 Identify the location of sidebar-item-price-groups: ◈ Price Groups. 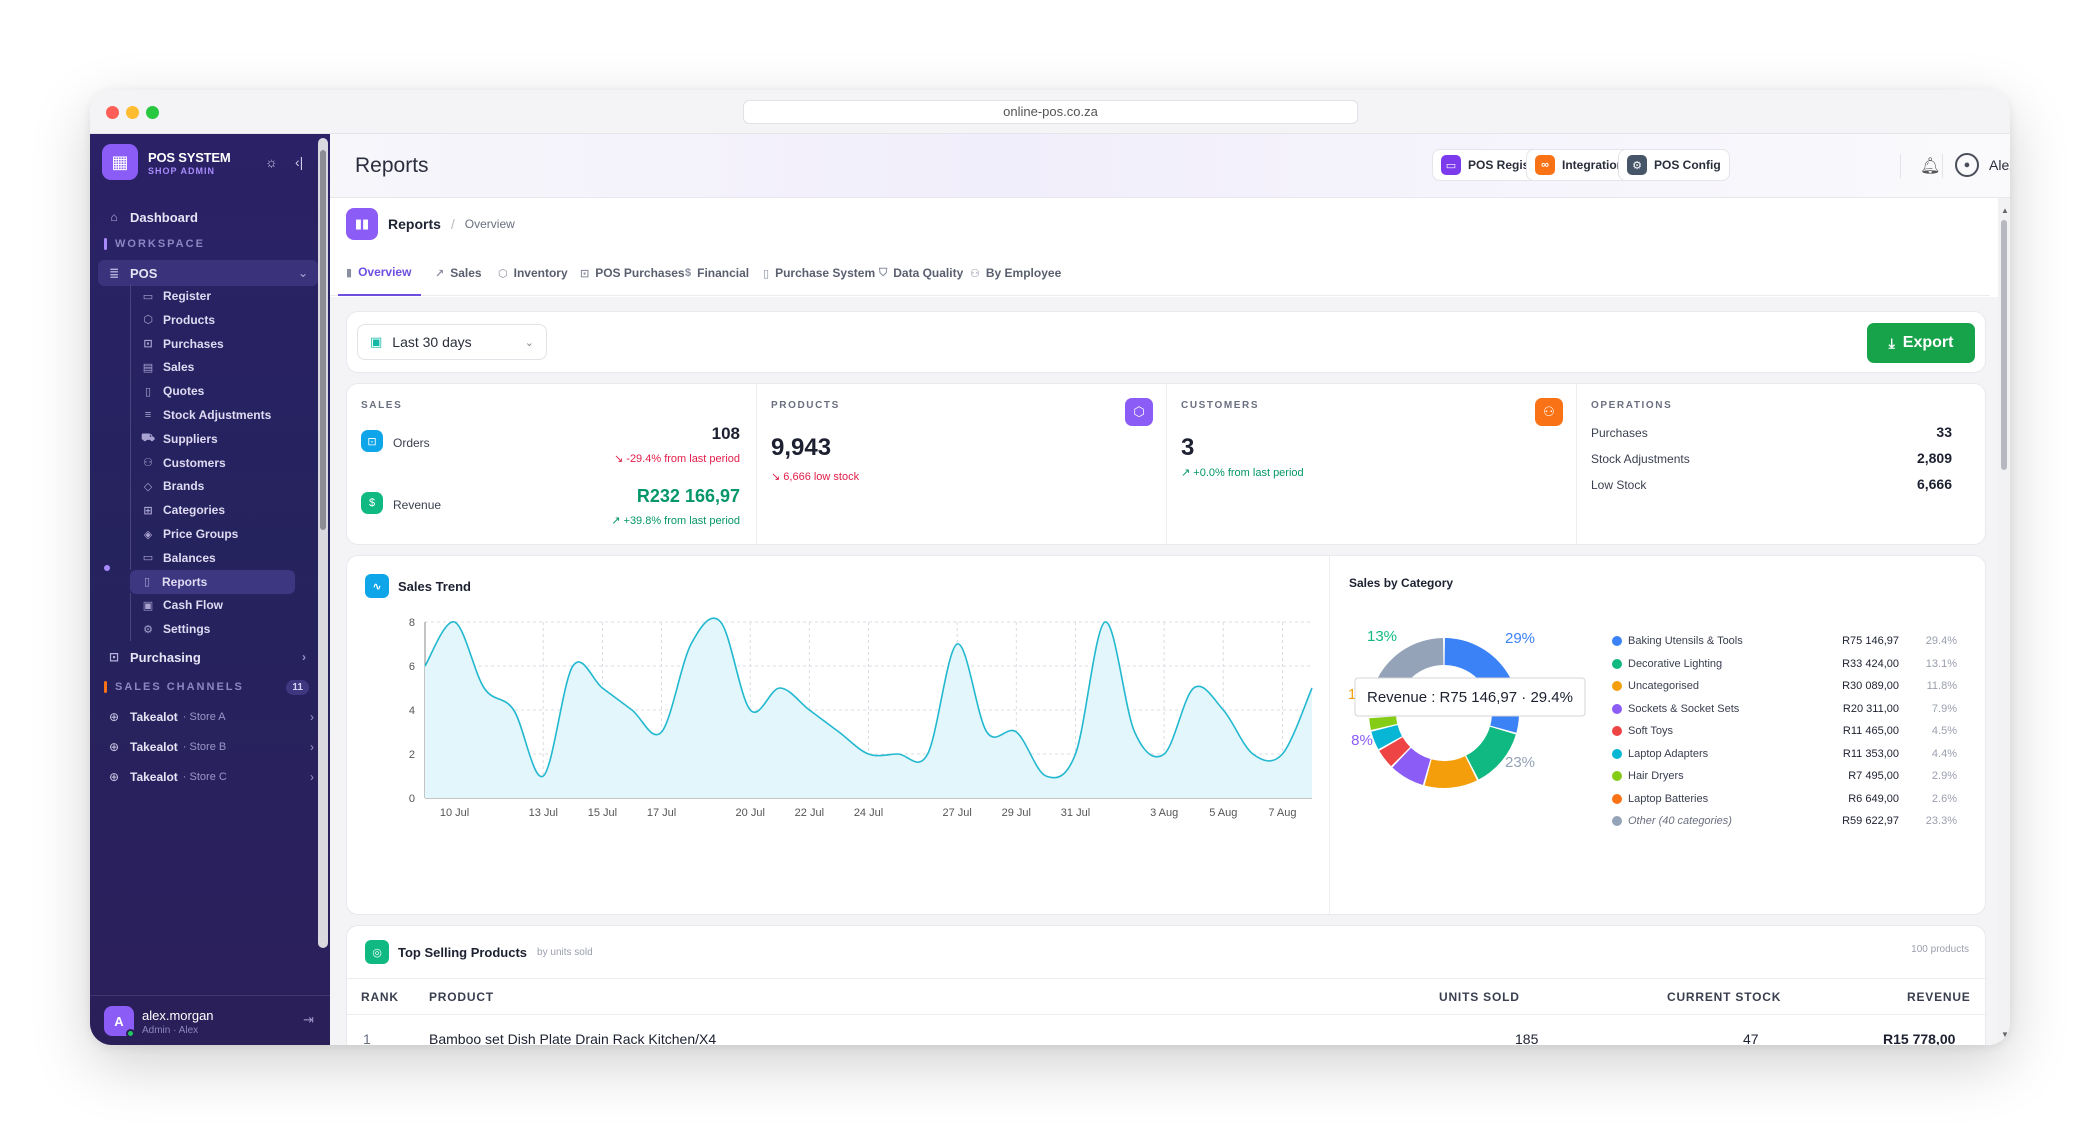
(212, 534).